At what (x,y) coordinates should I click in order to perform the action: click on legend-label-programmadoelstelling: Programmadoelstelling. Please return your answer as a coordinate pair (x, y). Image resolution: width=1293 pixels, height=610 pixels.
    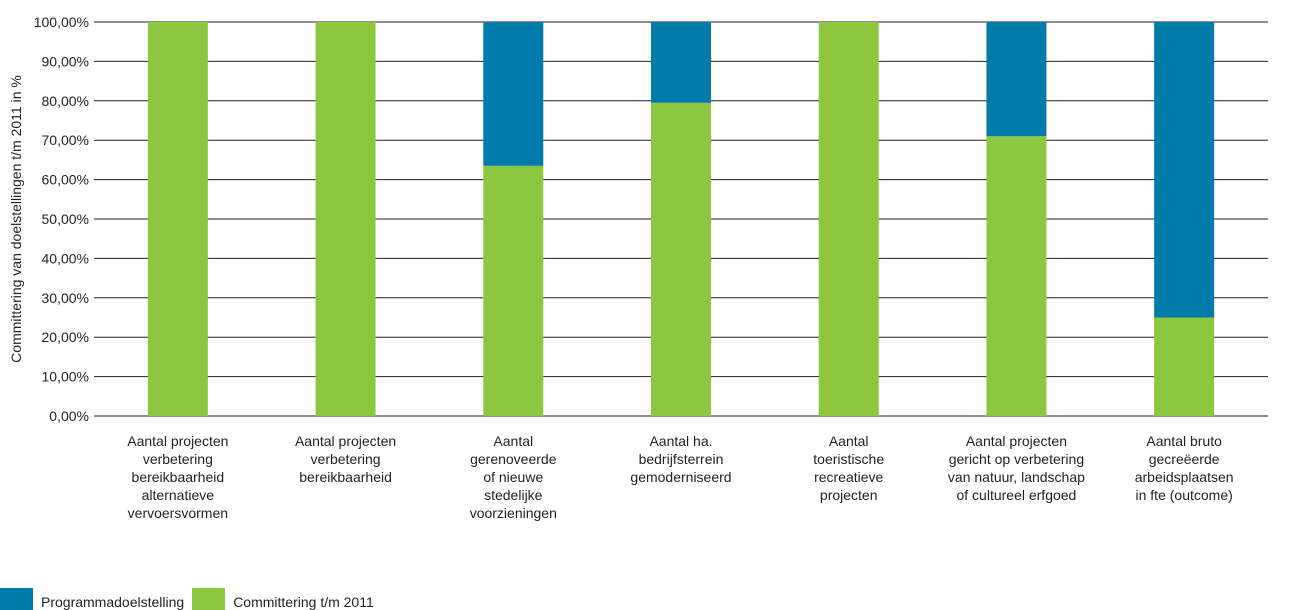
    Looking at the image, I should click on (113, 602).